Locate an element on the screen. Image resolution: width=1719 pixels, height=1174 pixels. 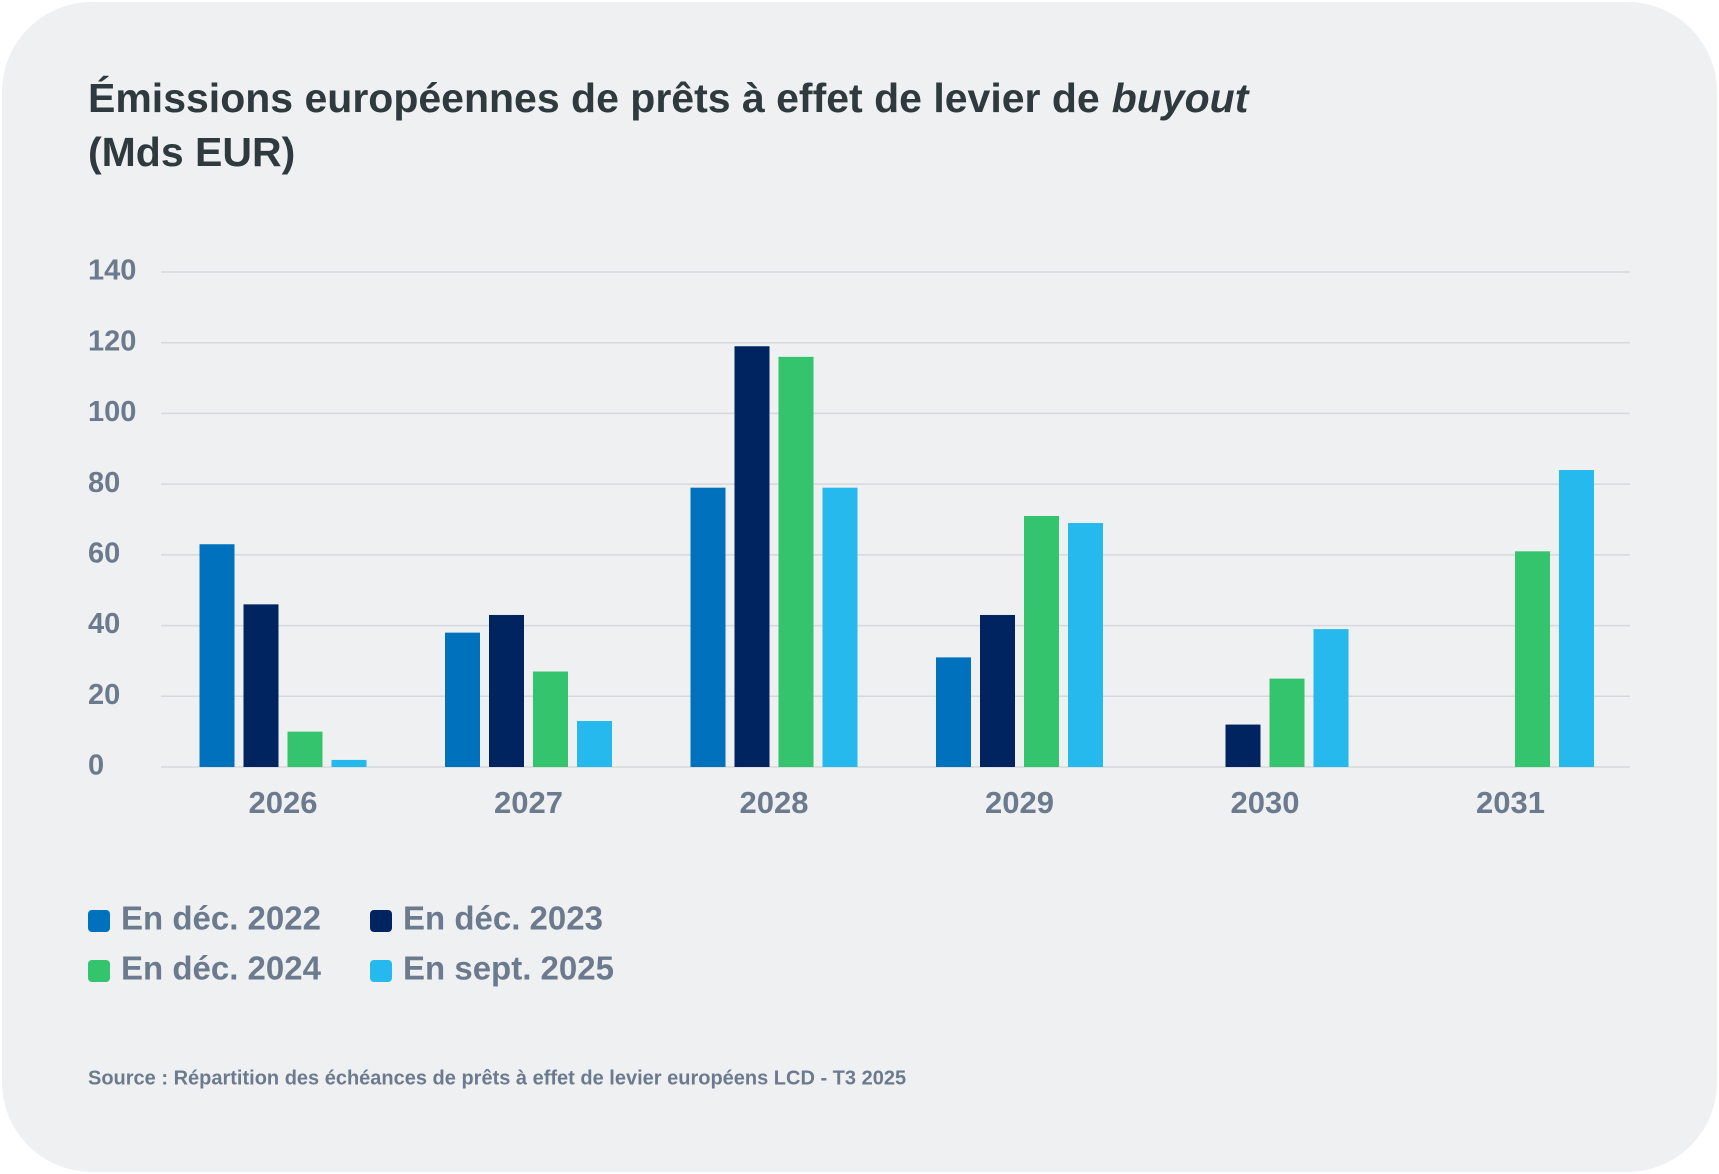
x-tick-label: 2031 is located at coordinates (1510, 802).